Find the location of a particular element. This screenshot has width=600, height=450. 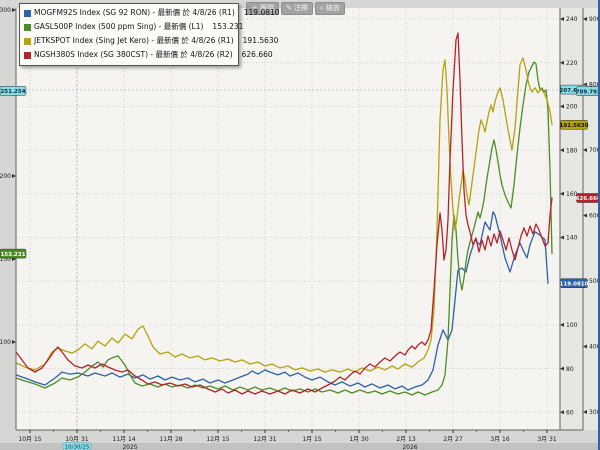

r2-axis-column is located at coordinates (591, 219).